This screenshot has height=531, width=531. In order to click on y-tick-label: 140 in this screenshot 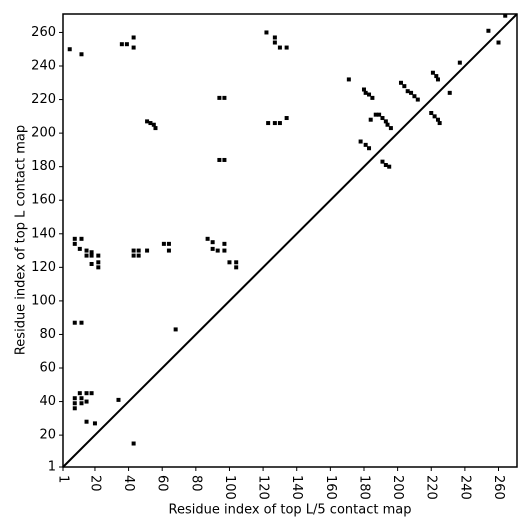, I will do `click(43, 233)`.